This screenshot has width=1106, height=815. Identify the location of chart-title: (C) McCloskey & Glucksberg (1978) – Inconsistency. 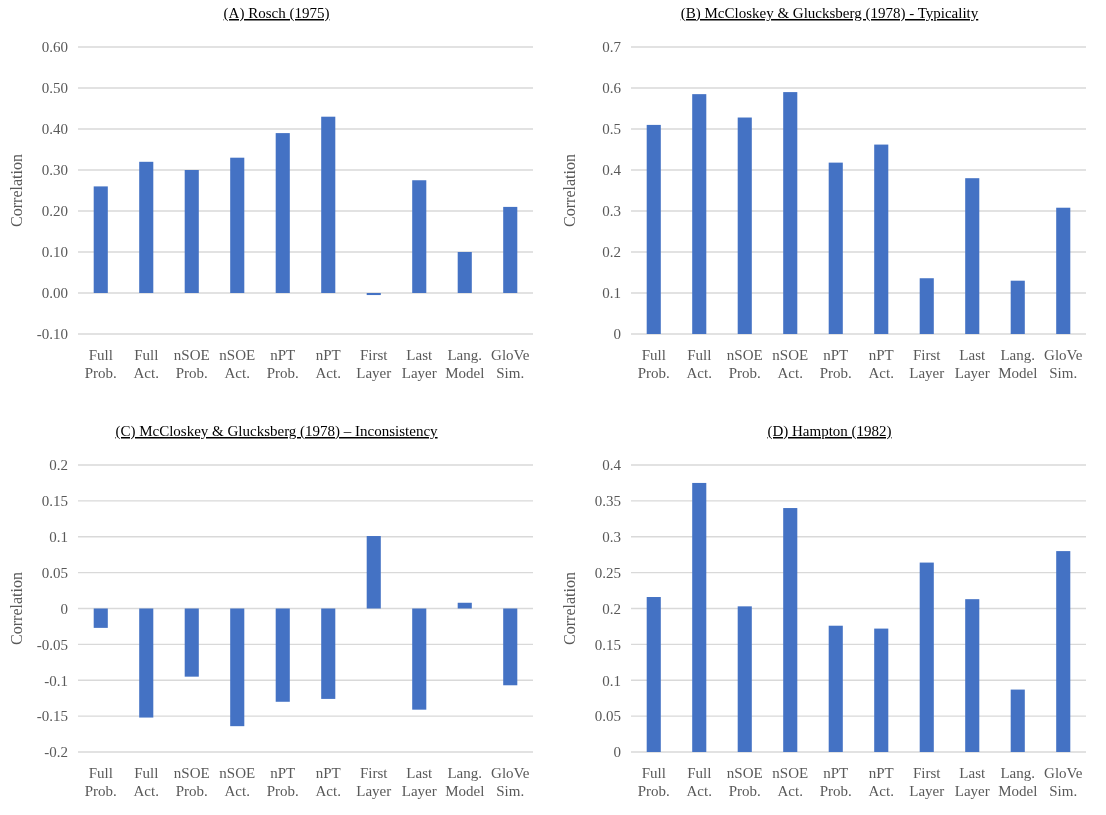
(277, 431).